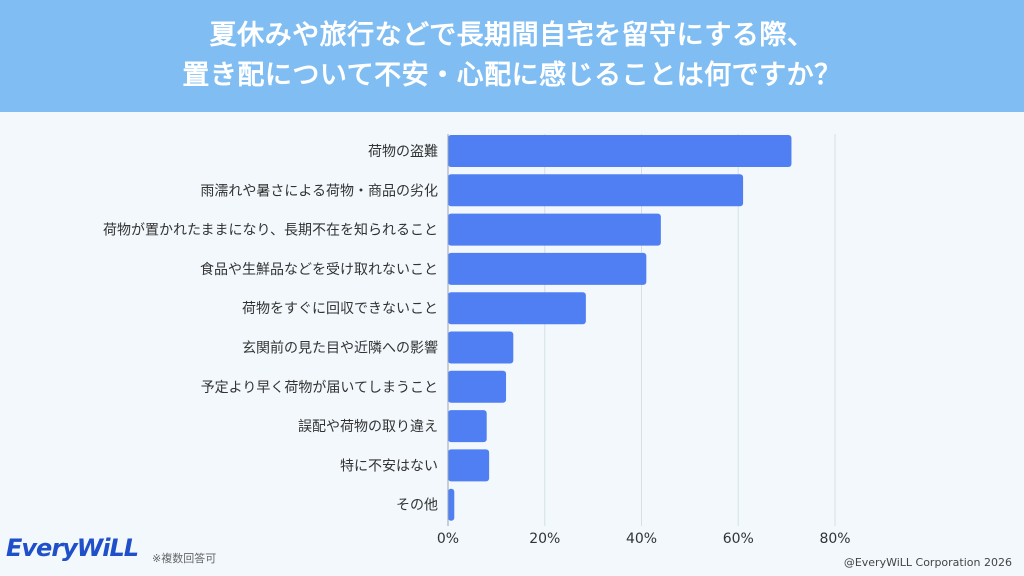 This screenshot has height=576, width=1024. Describe the element at coordinates (340, 348) in the screenshot. I see `category-label-5: 玄関前の見た目や近隣への影響` at that location.